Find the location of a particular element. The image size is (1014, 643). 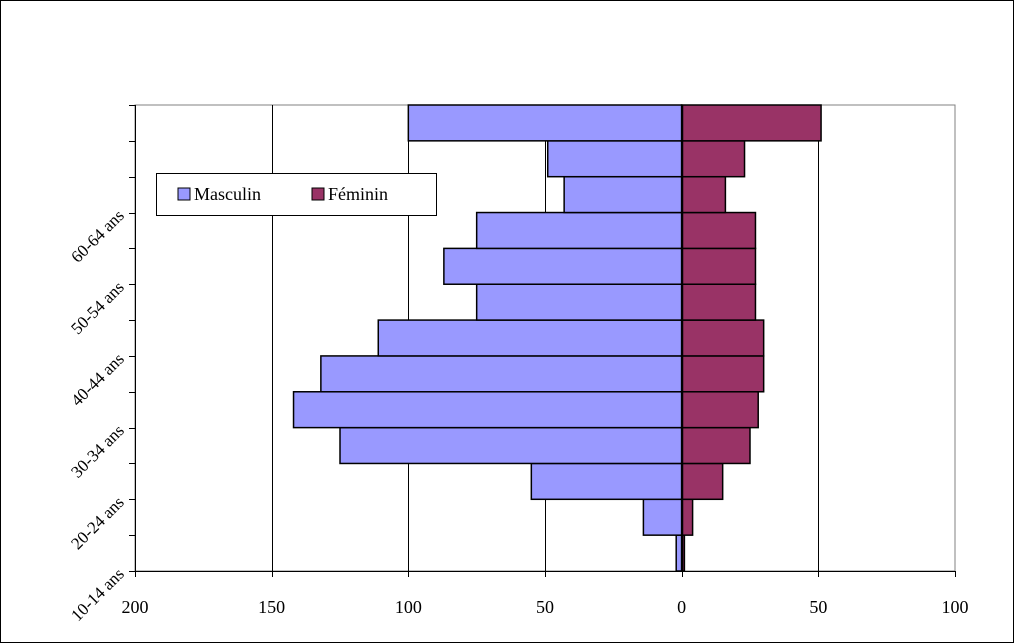

x-tick-label-1: 150 is located at coordinates (271, 607).